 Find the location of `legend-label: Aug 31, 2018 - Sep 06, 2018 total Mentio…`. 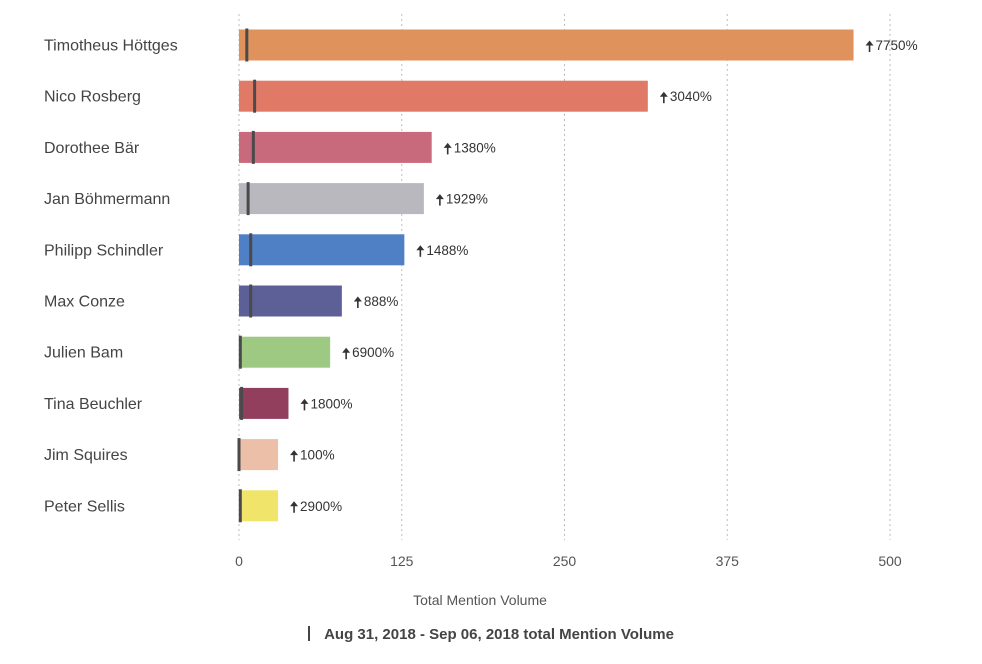

legend-label: Aug 31, 2018 - Sep 06, 2018 total Mentio… is located at coordinates (499, 634).